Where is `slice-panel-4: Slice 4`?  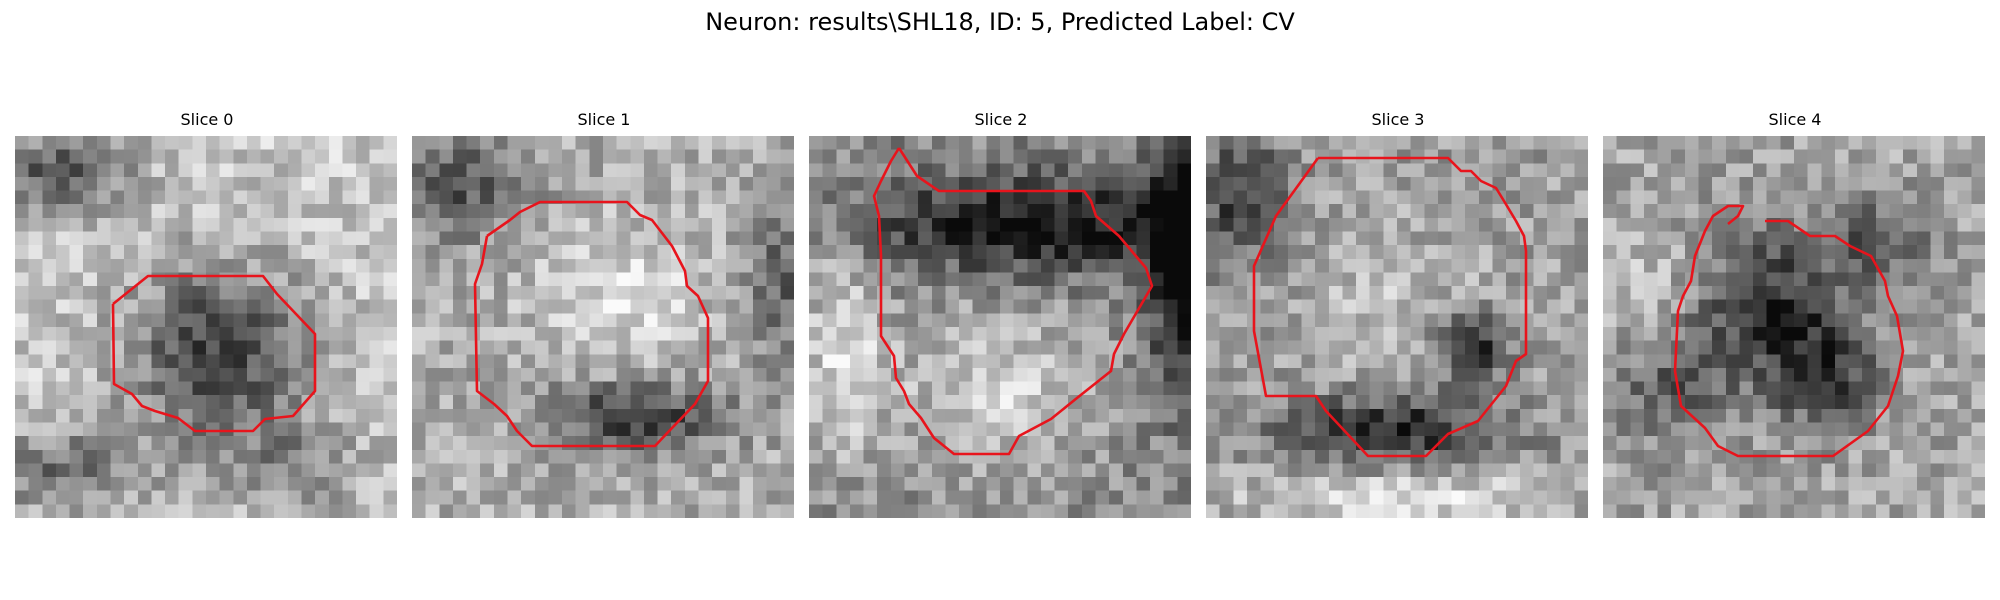 slice-panel-4: Slice 4 is located at coordinates (1795, 314).